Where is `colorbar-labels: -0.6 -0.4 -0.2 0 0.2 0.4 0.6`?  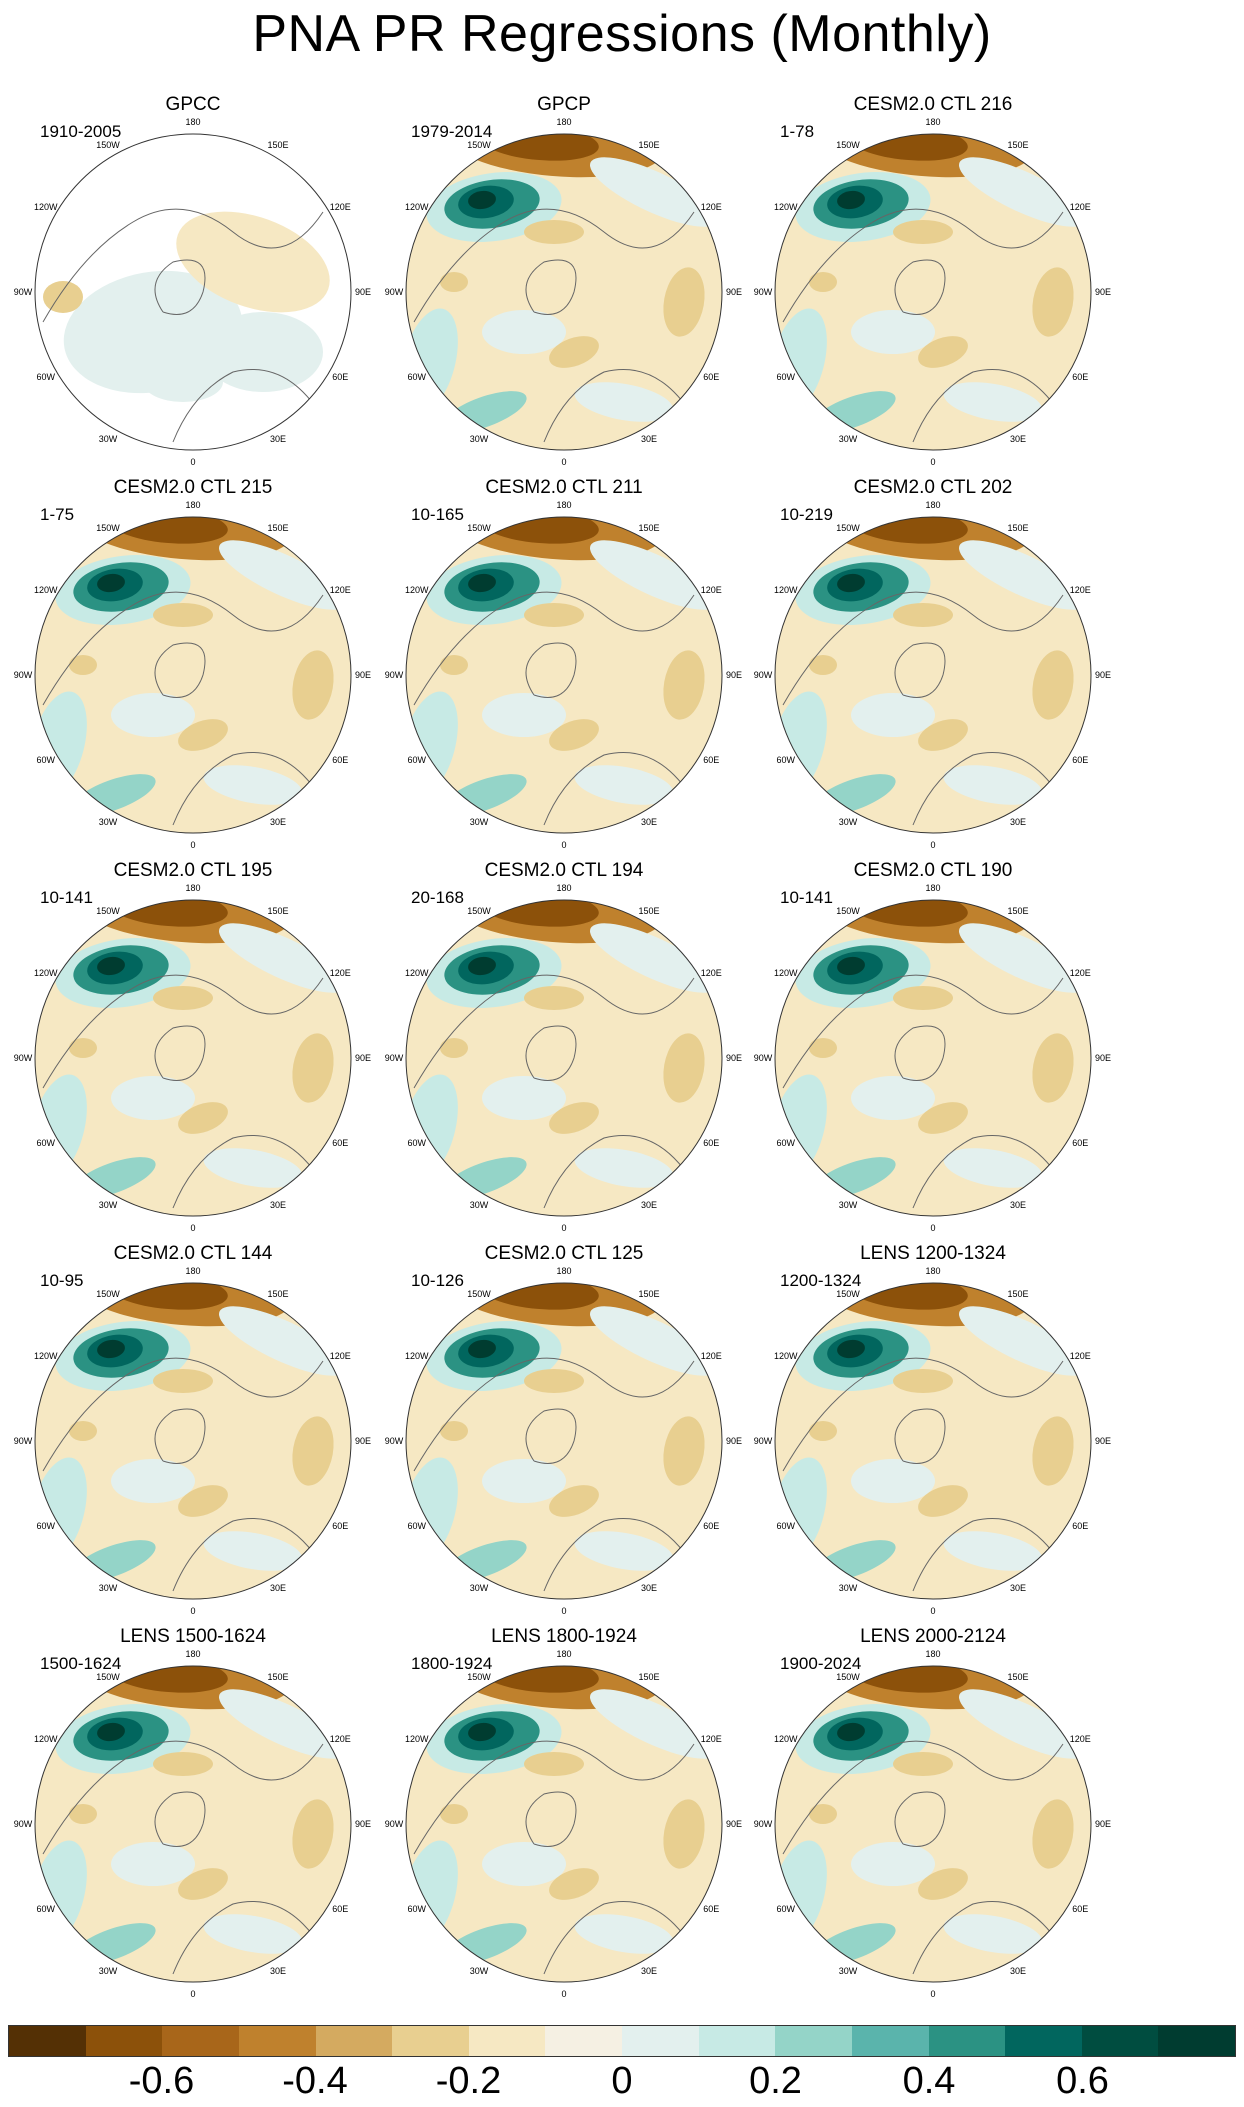 colorbar-labels: -0.6 -0.4 -0.2 0 0.2 0.4 0.6 is located at coordinates (622, 2082).